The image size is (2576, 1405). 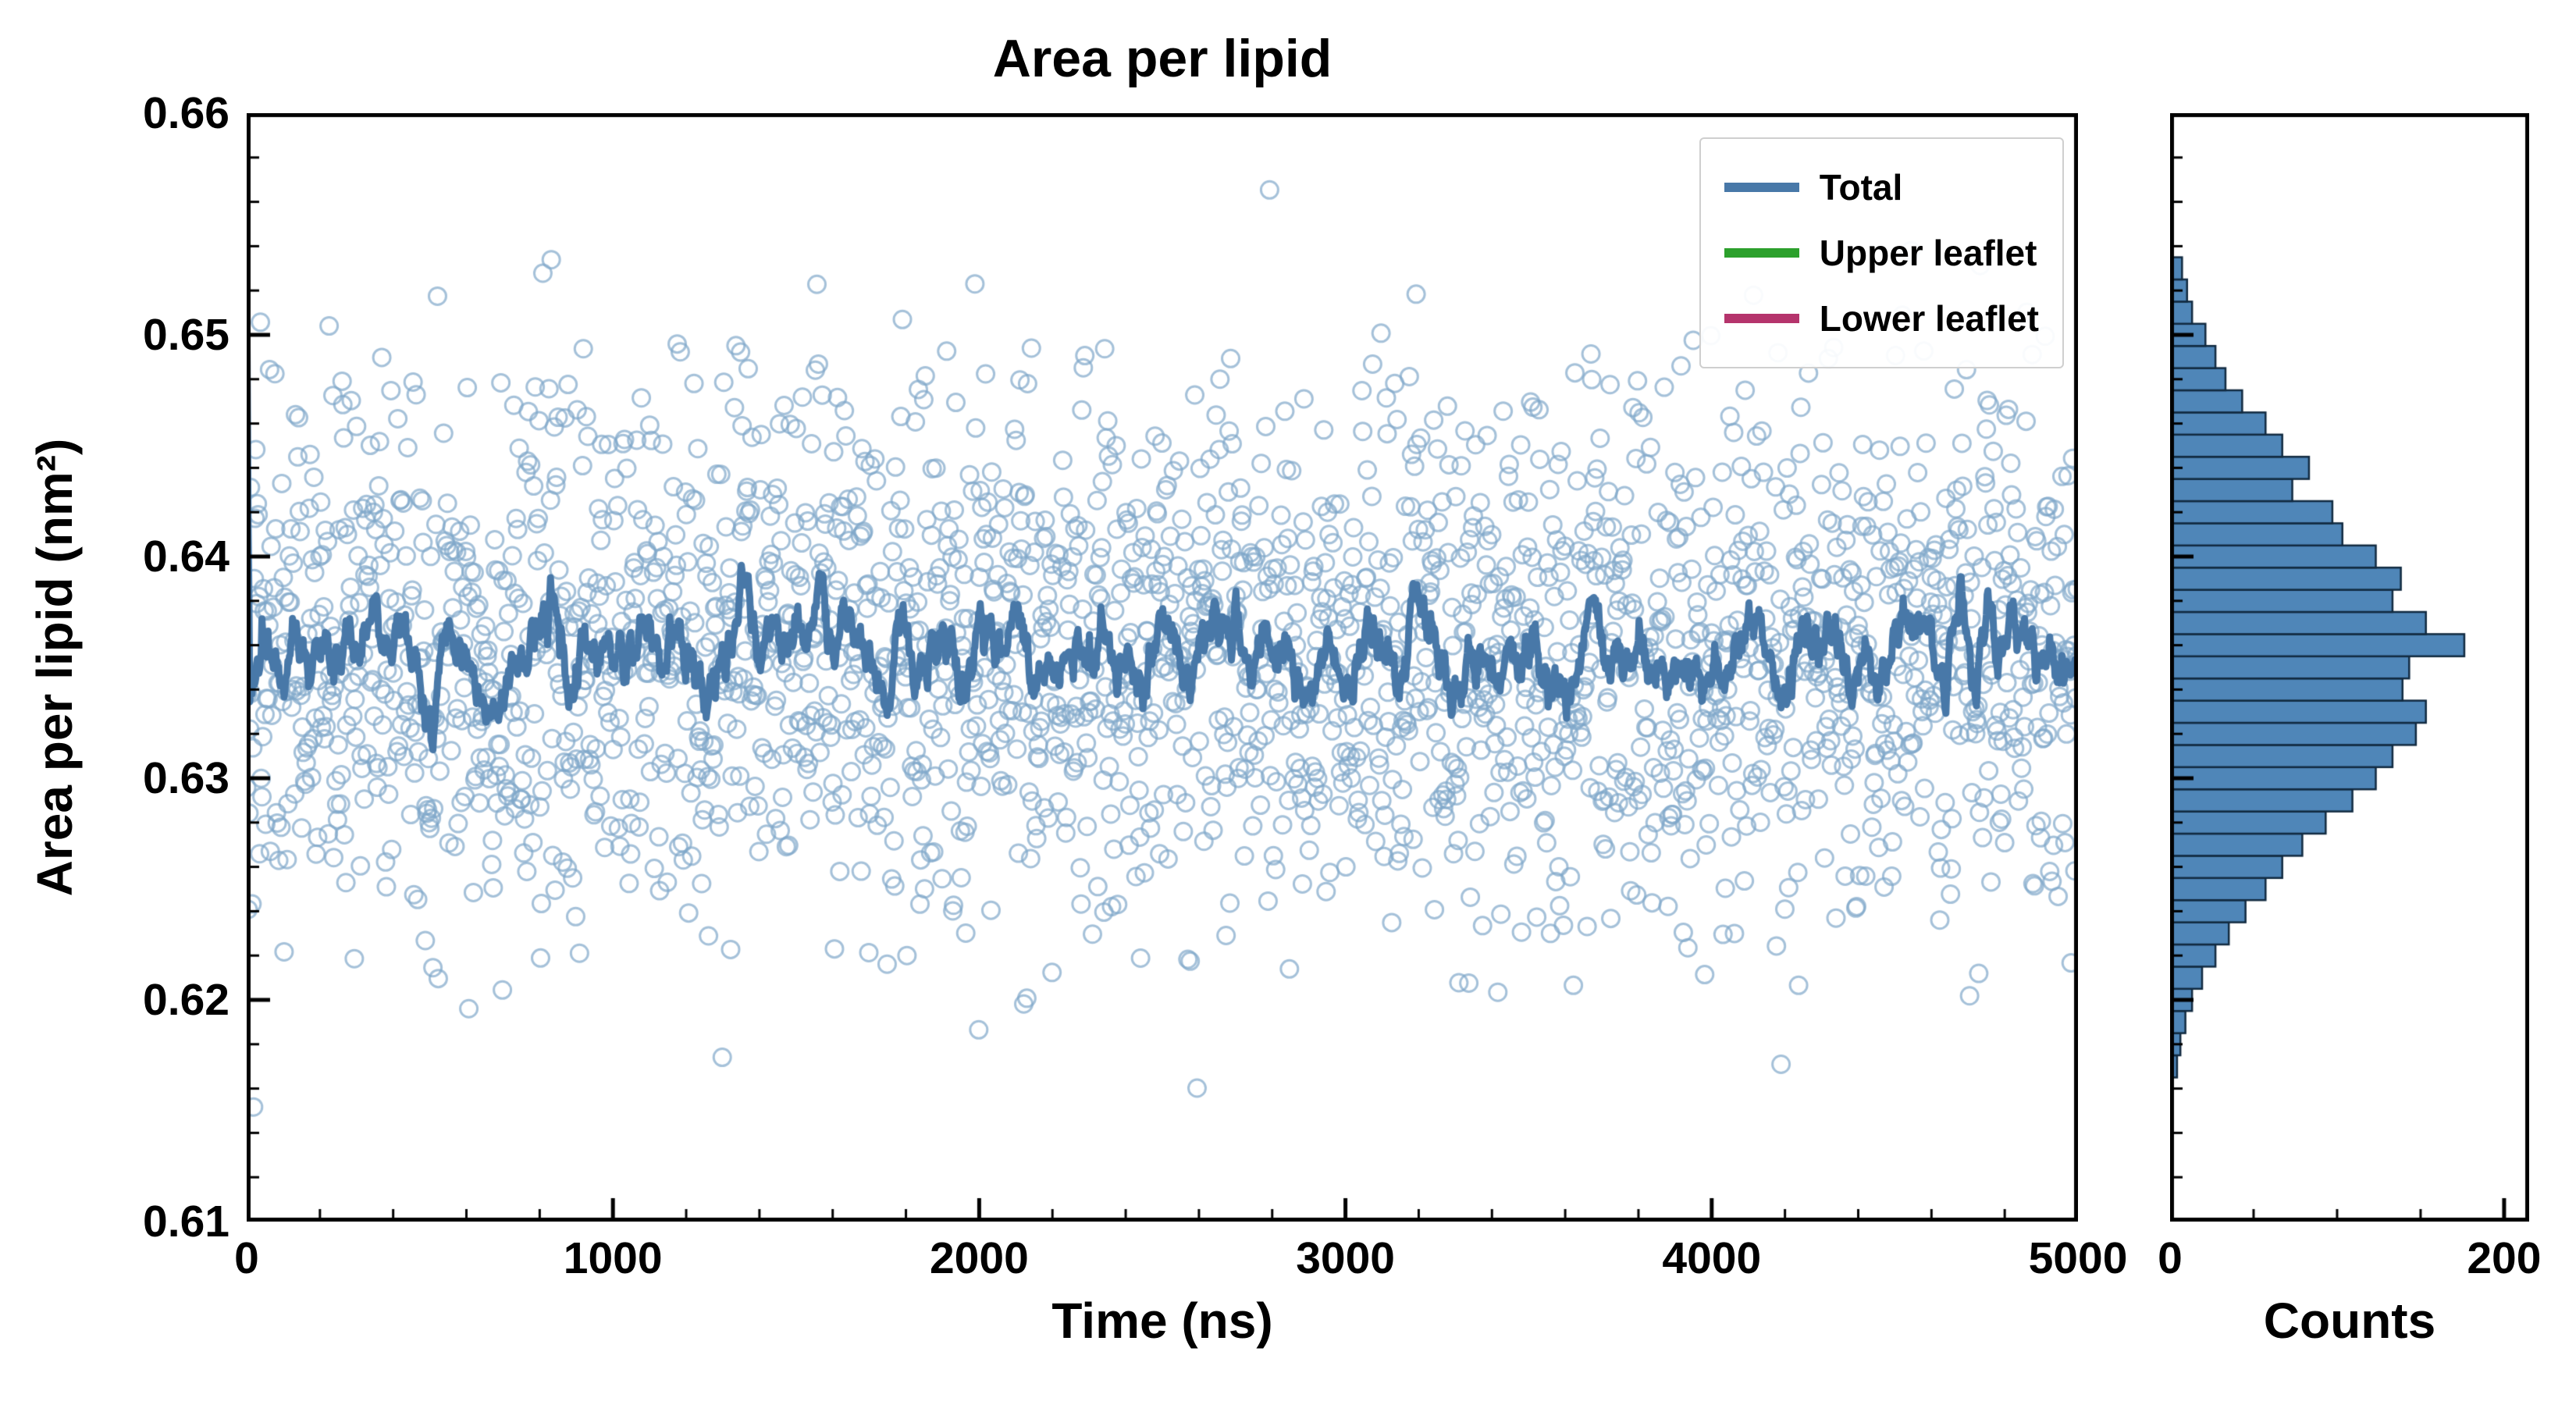 What do you see at coordinates (2349, 668) in the screenshot?
I see `histogram-canvas` at bounding box center [2349, 668].